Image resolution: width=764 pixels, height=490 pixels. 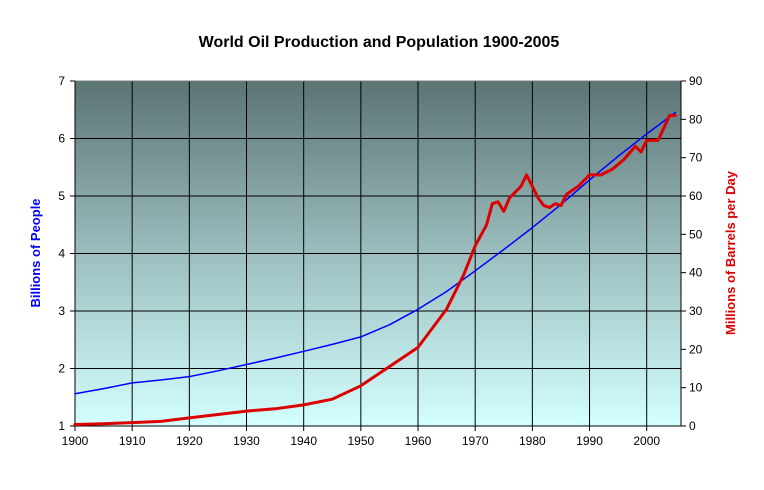 What do you see at coordinates (246, 441) in the screenshot?
I see `x-tick-label: 1930` at bounding box center [246, 441].